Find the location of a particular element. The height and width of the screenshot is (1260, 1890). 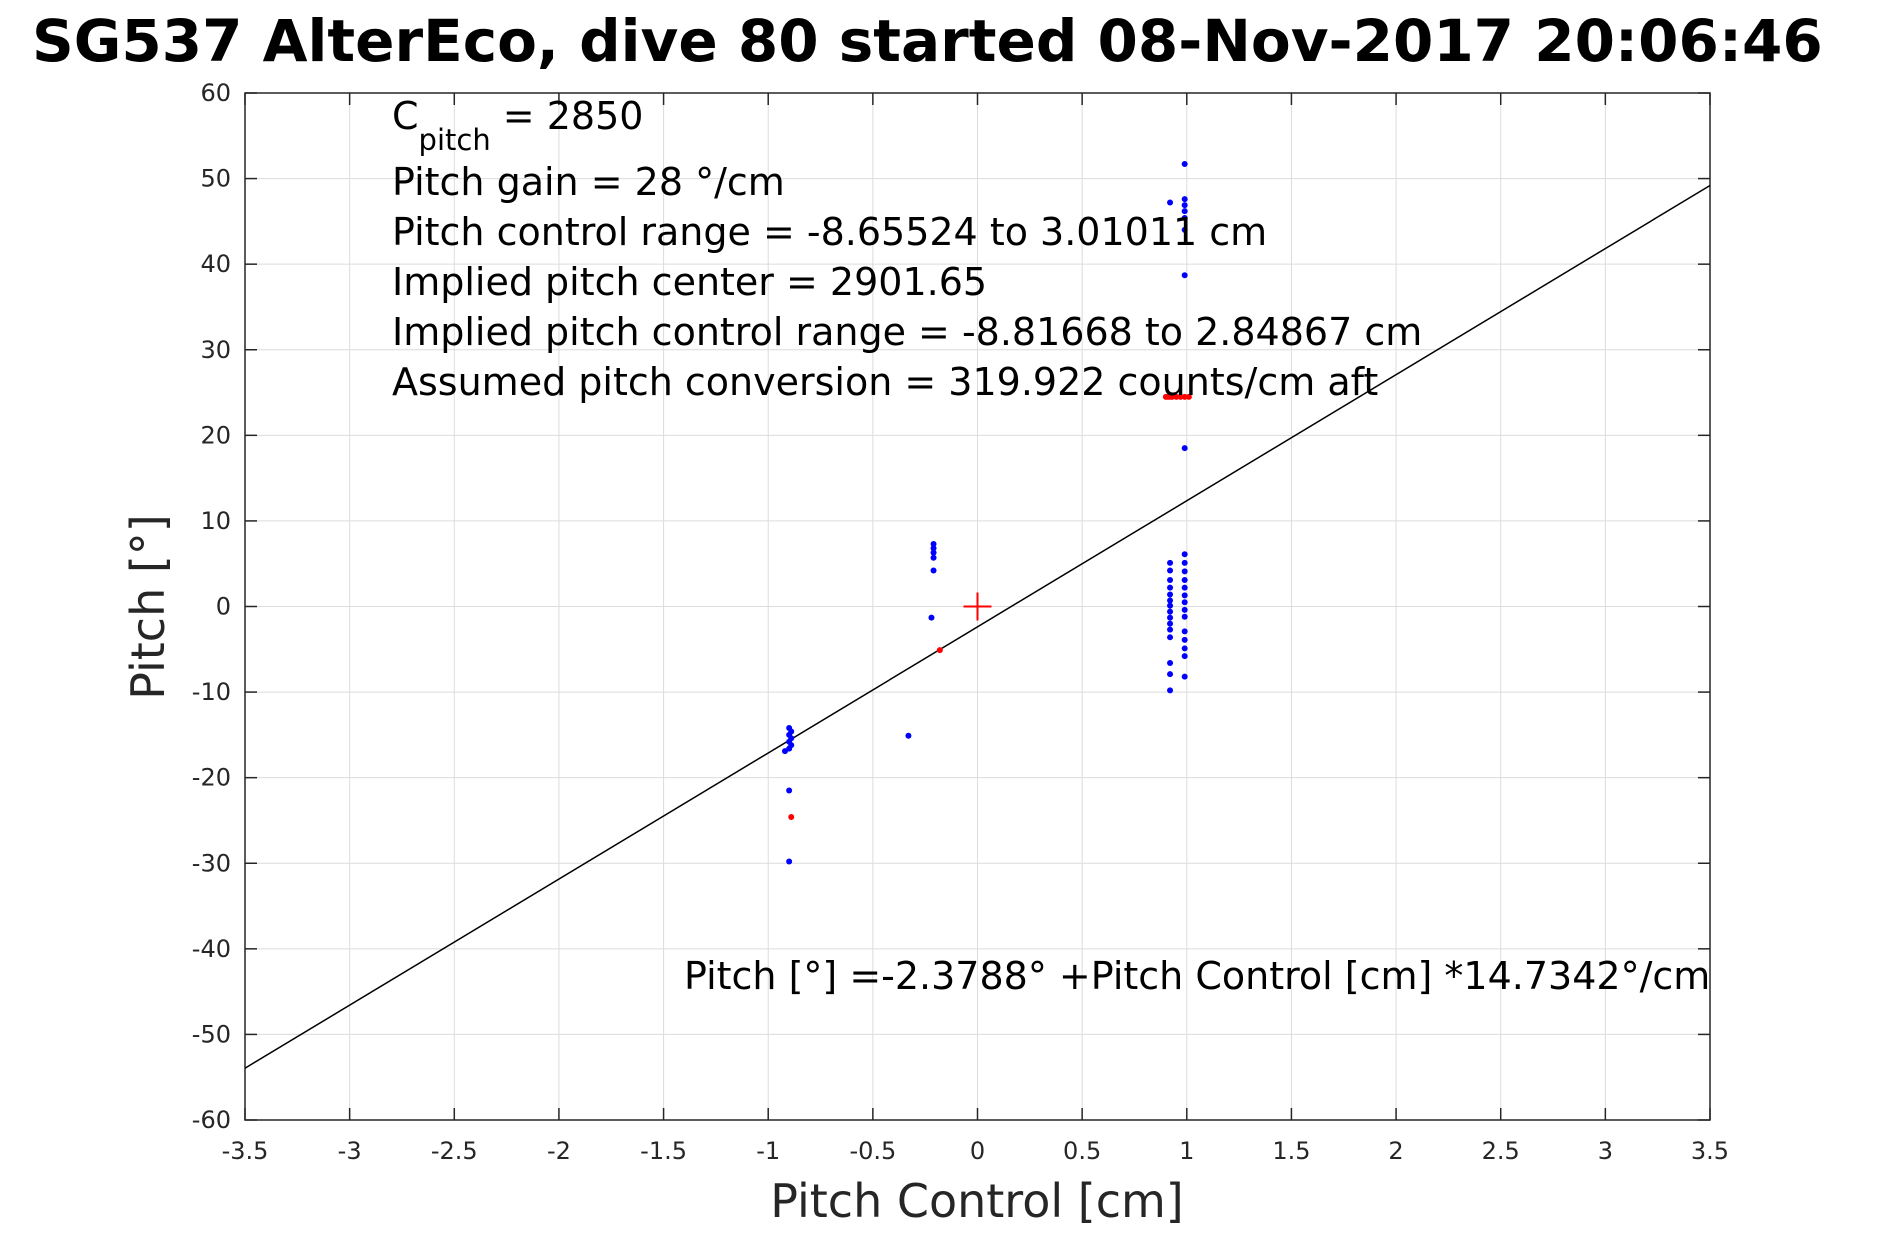

x-tick-label: 1 is located at coordinates (1186, 1151).